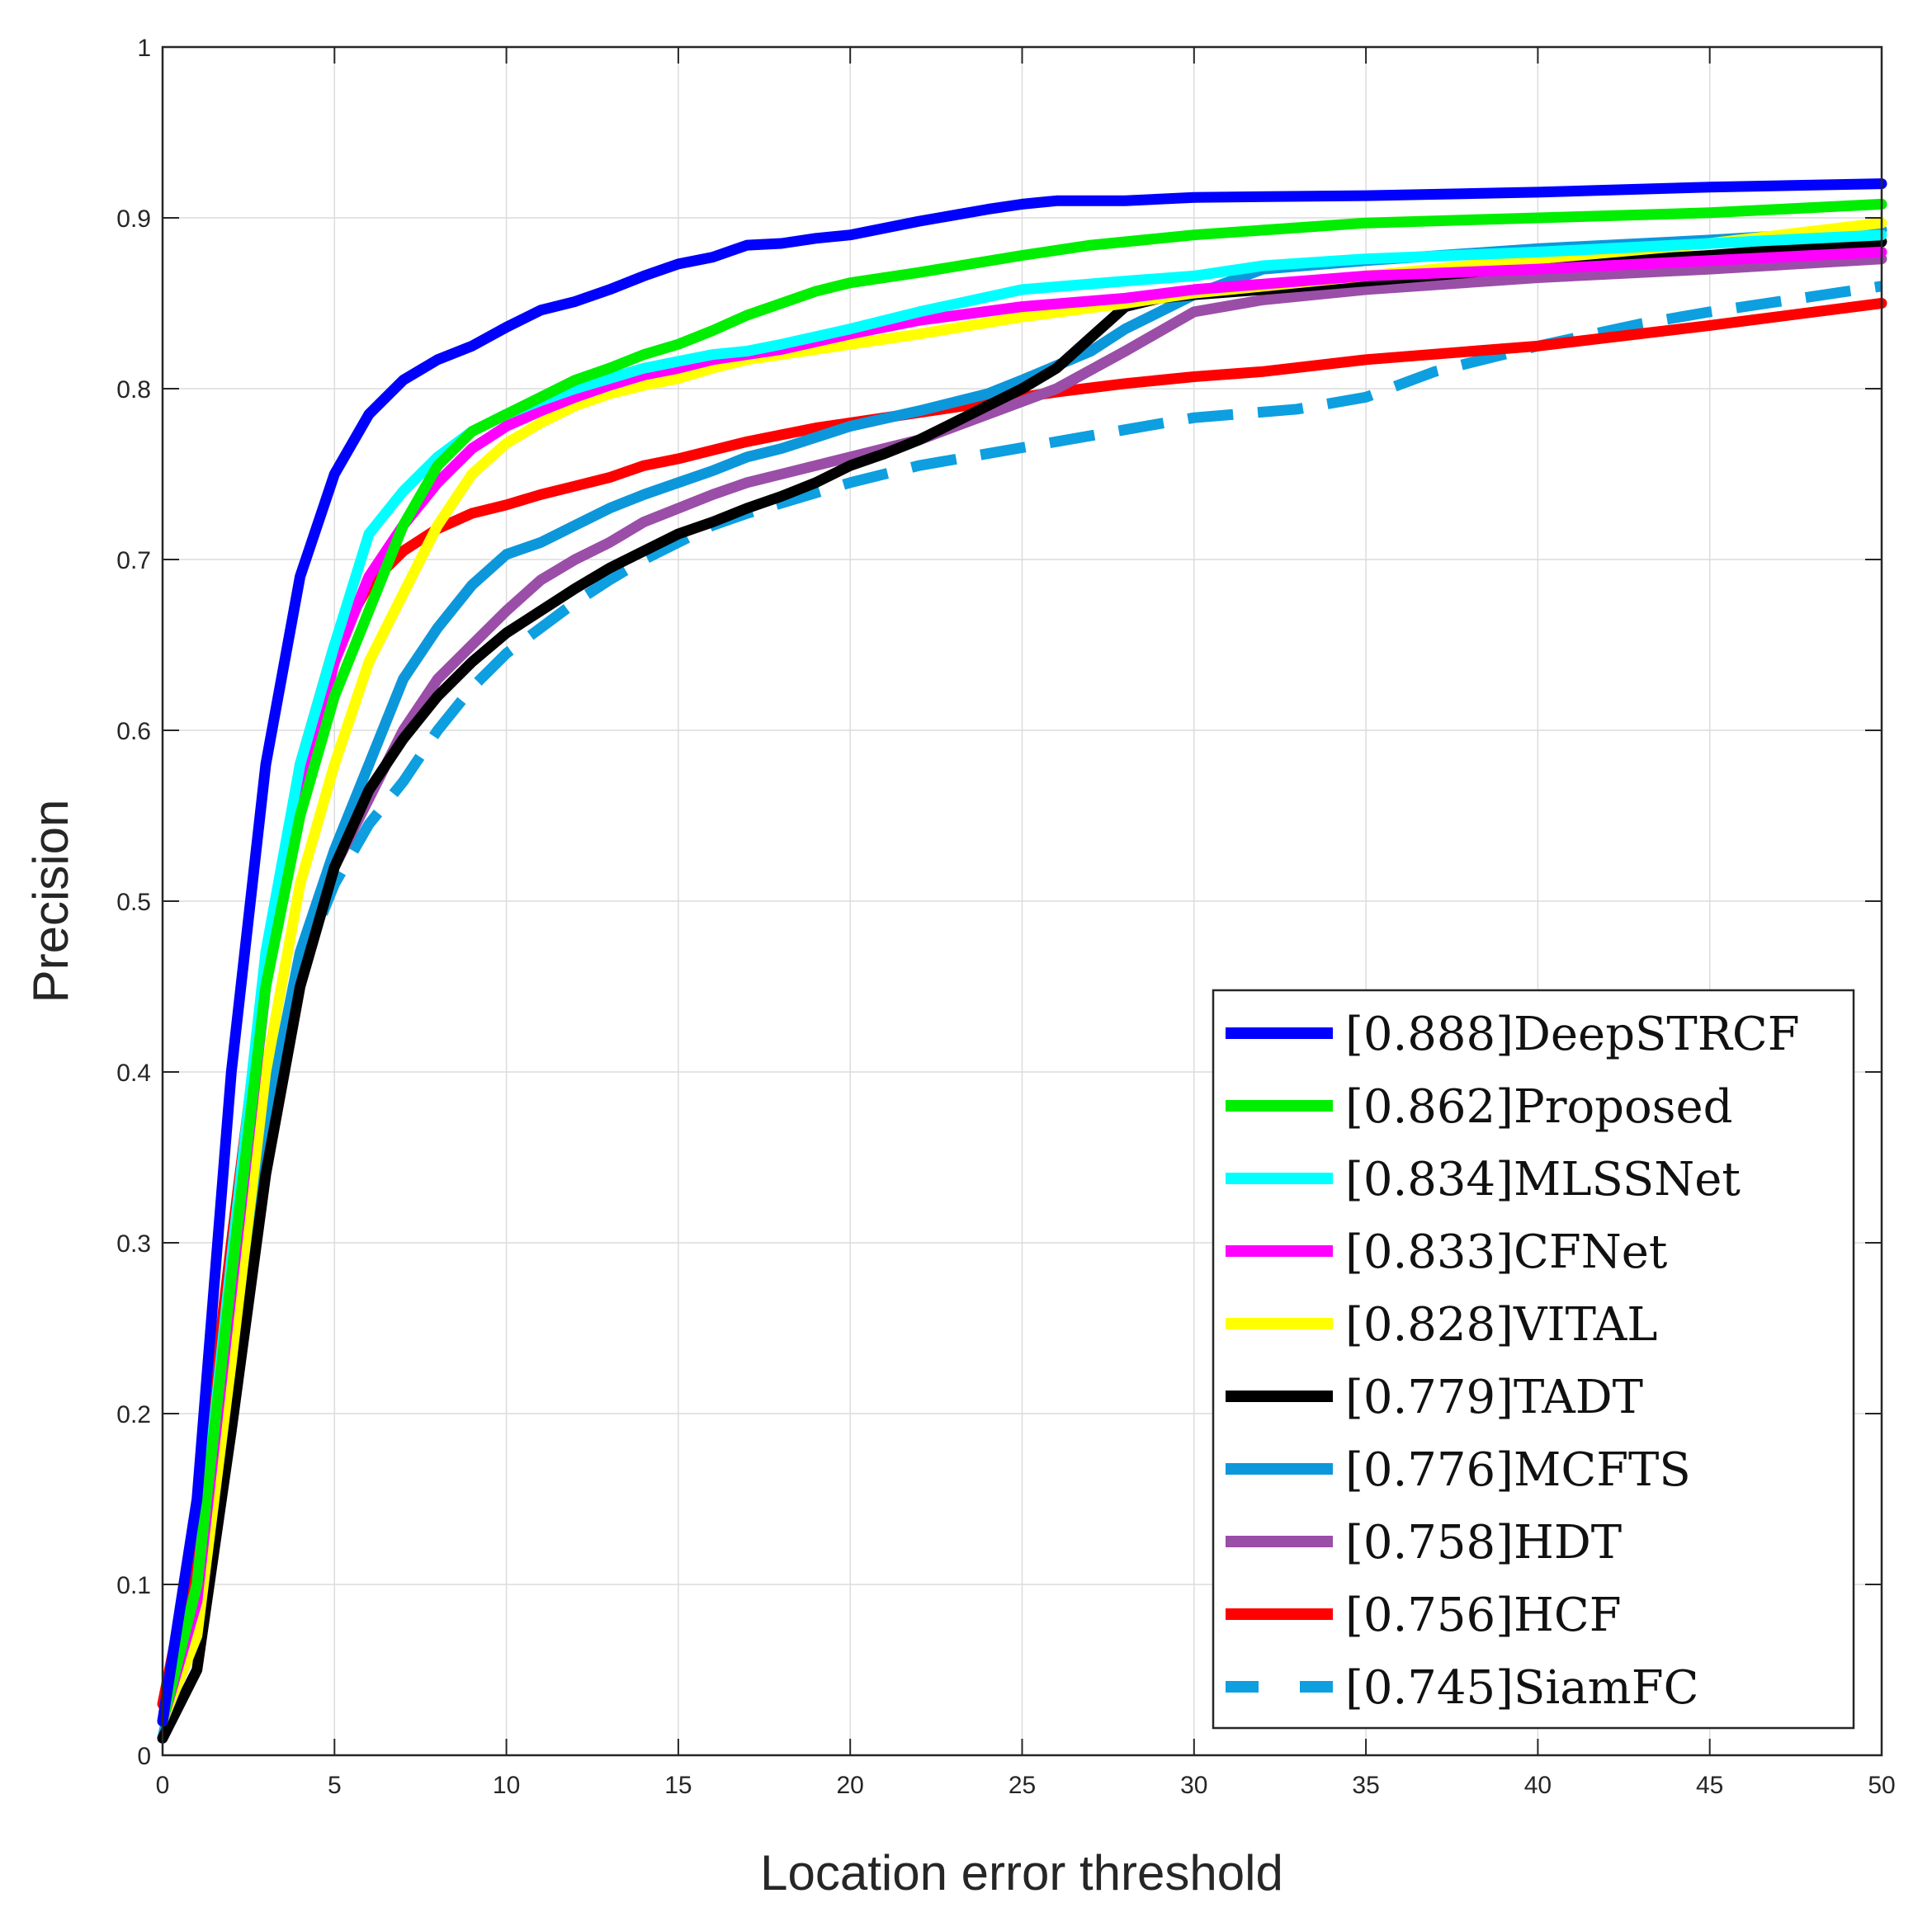 The image size is (1932, 1917). I want to click on legend-label-mlssnet: [0.834]MLSSNet, so click(1543, 1180).